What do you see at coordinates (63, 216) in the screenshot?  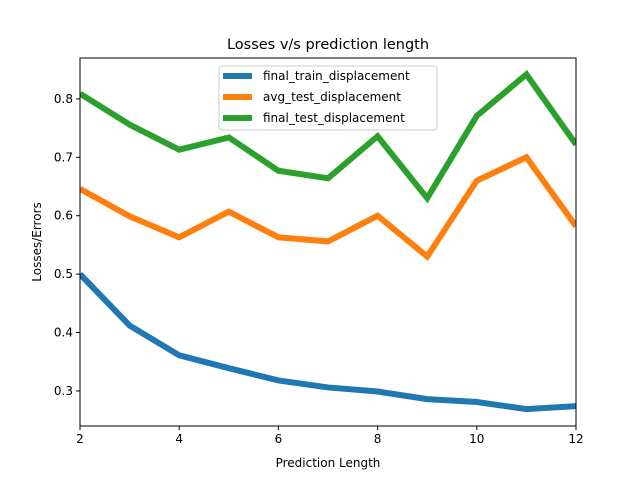 I see `y-tick-label: 0.6` at bounding box center [63, 216].